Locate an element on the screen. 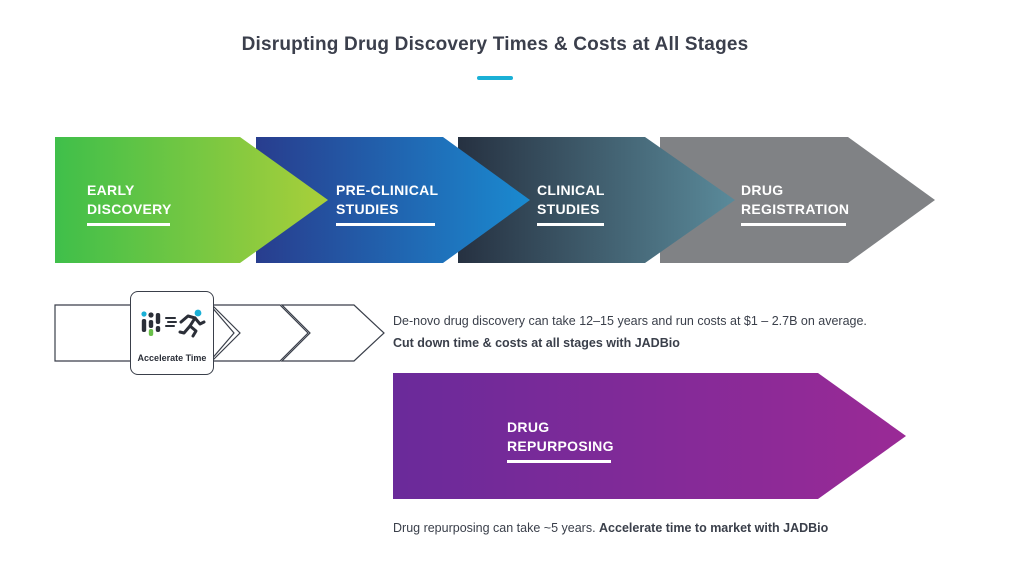  stage-label-line1: CLINICAL is located at coordinates (571, 190).